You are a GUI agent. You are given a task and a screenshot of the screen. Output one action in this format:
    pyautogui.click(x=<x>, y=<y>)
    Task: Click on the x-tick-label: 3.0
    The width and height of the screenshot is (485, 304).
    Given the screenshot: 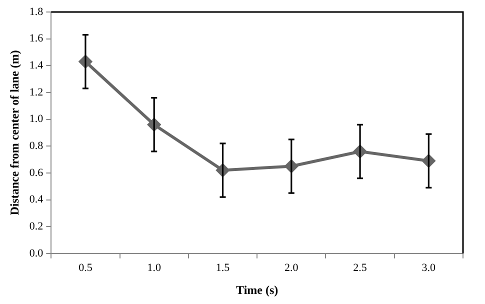 What is the action you would take?
    pyautogui.click(x=429, y=268)
    